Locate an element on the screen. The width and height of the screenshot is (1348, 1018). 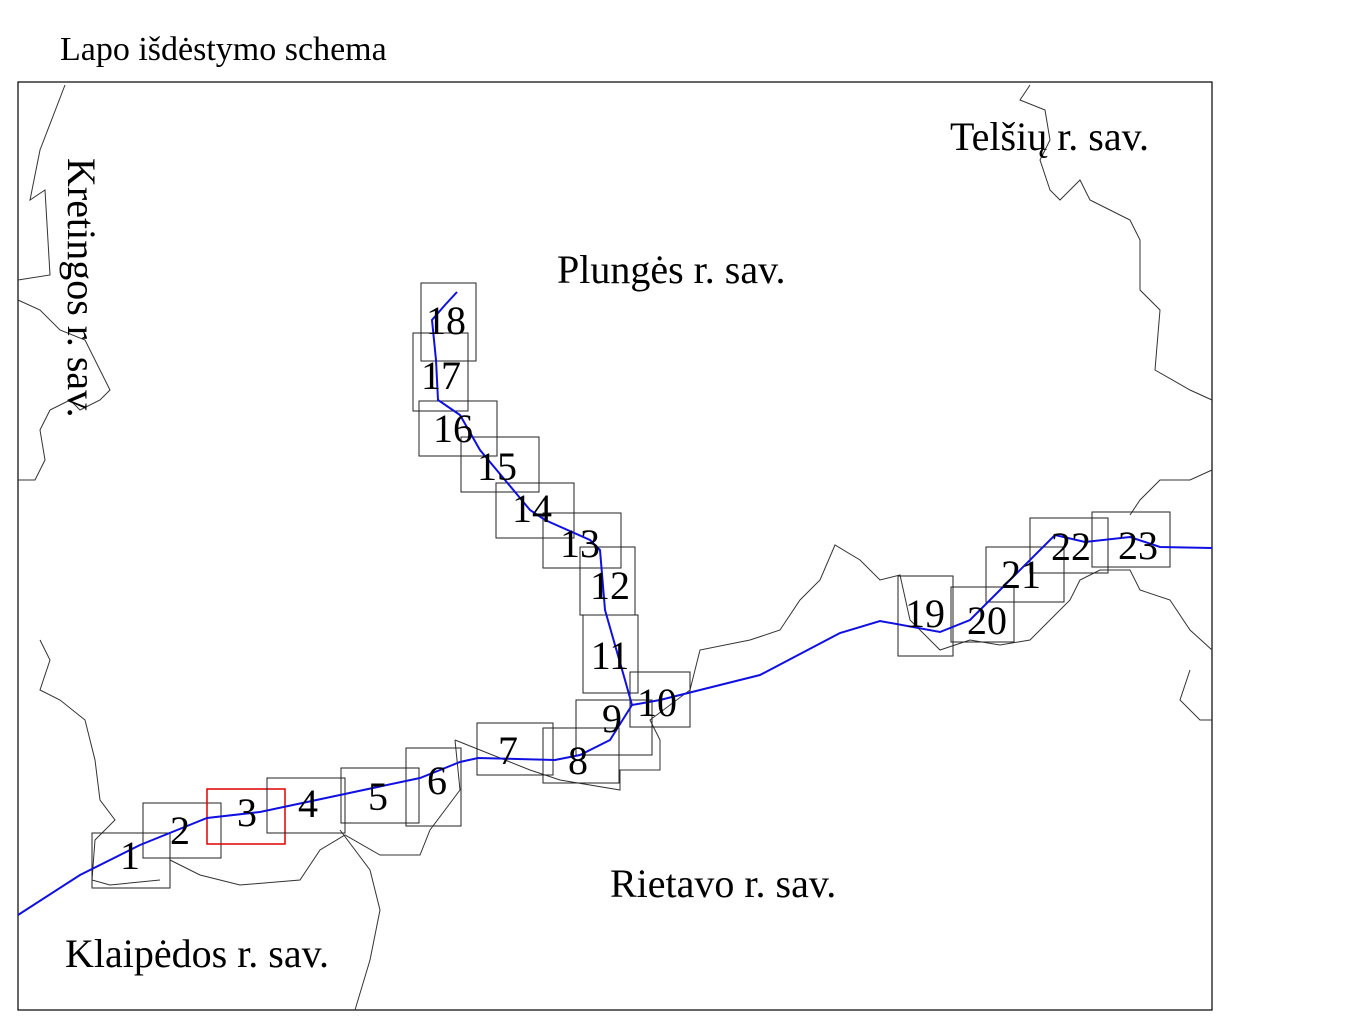
sheet-number: 6 is located at coordinates (437, 780).